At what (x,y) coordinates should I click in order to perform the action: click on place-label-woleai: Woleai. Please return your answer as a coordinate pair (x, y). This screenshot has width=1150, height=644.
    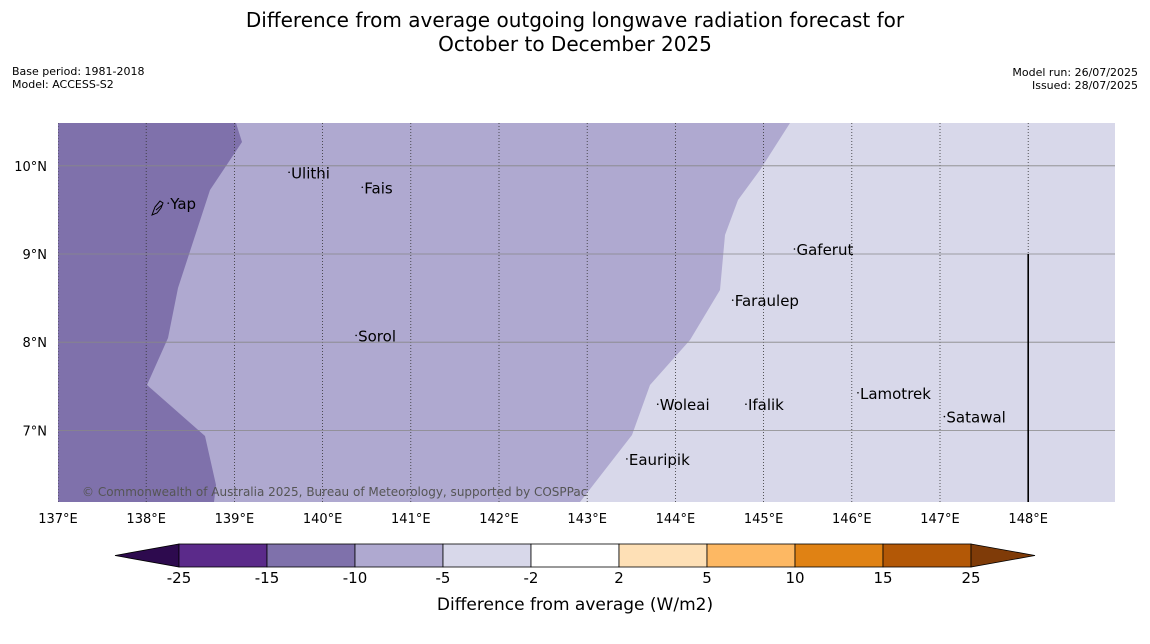
    Looking at the image, I should click on (685, 405).